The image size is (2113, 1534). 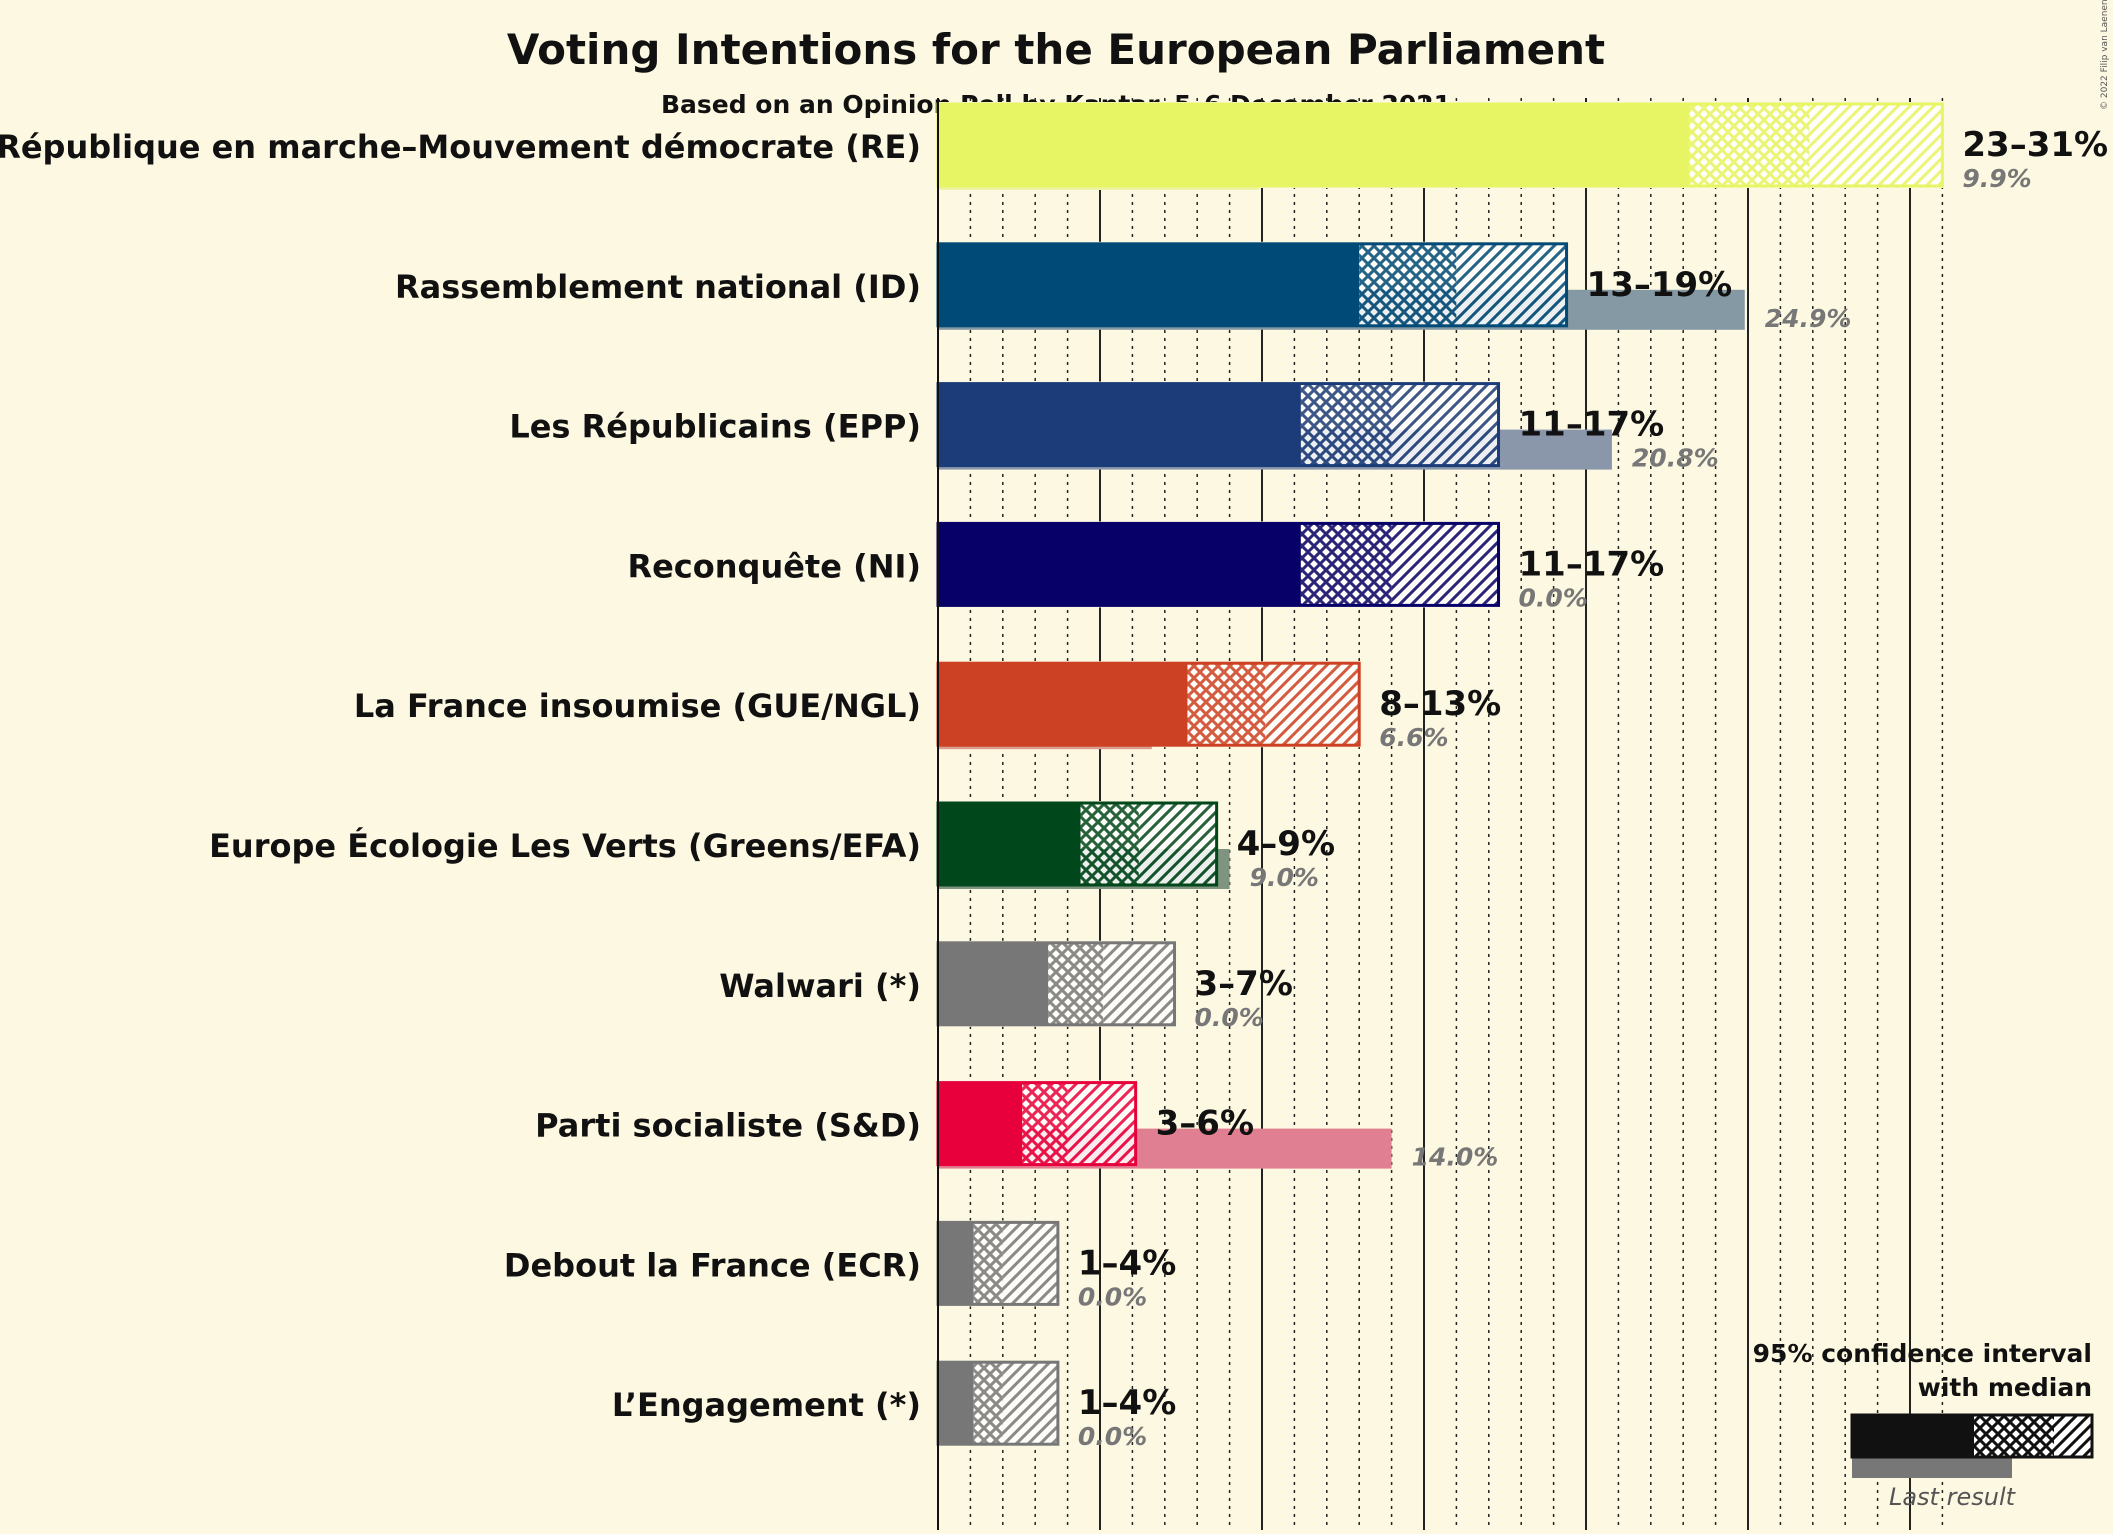 What do you see at coordinates (2105, 55) in the screenshot?
I see `copyright: © 2022 Filip van Laenen` at bounding box center [2105, 55].